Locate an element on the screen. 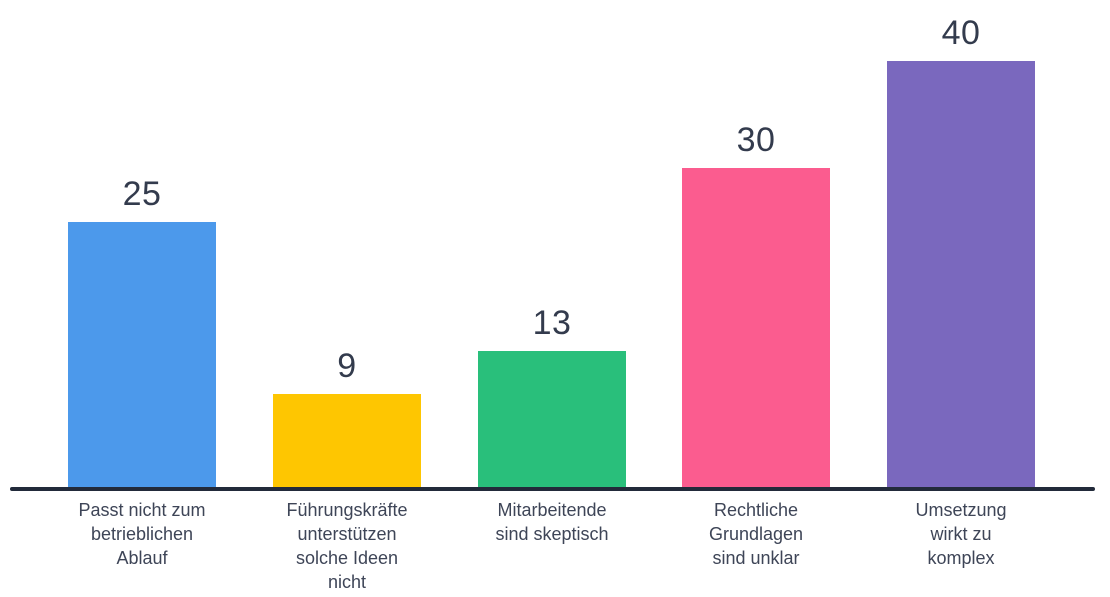 The height and width of the screenshot is (597, 1110). bar-group: 40 is located at coordinates (961, 252).